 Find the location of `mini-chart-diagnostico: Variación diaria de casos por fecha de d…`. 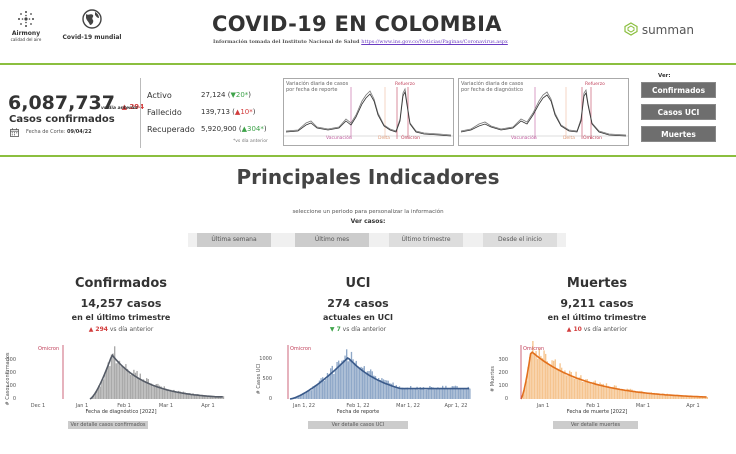

mini-chart-diagnostico: Variación diaria de casos por fecha de d… is located at coordinates (543, 112).